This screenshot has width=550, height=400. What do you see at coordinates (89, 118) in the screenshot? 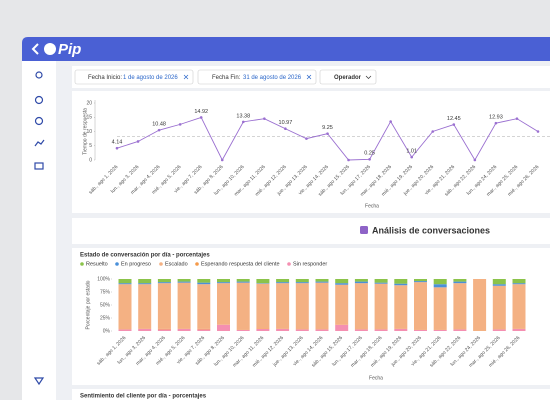
I see `y-tick-label: 15` at bounding box center [89, 118].